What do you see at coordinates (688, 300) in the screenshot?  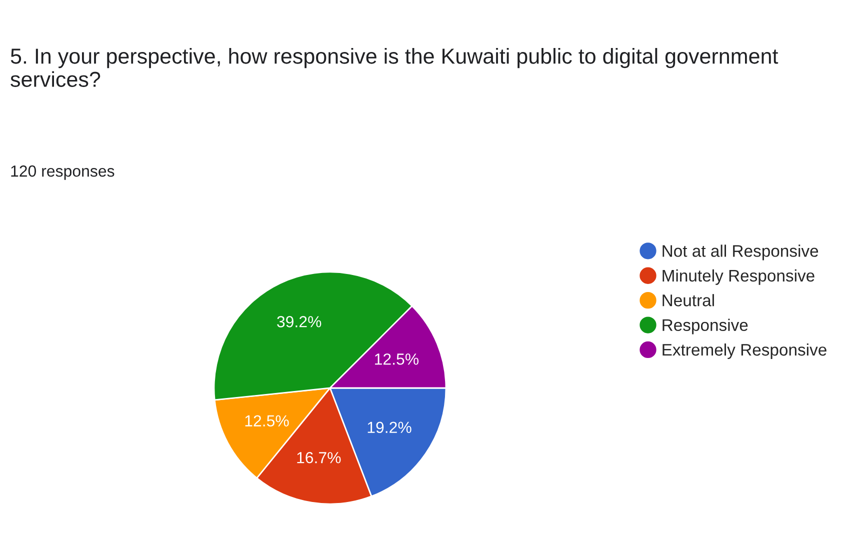 I see `legend-label: Neutral` at bounding box center [688, 300].